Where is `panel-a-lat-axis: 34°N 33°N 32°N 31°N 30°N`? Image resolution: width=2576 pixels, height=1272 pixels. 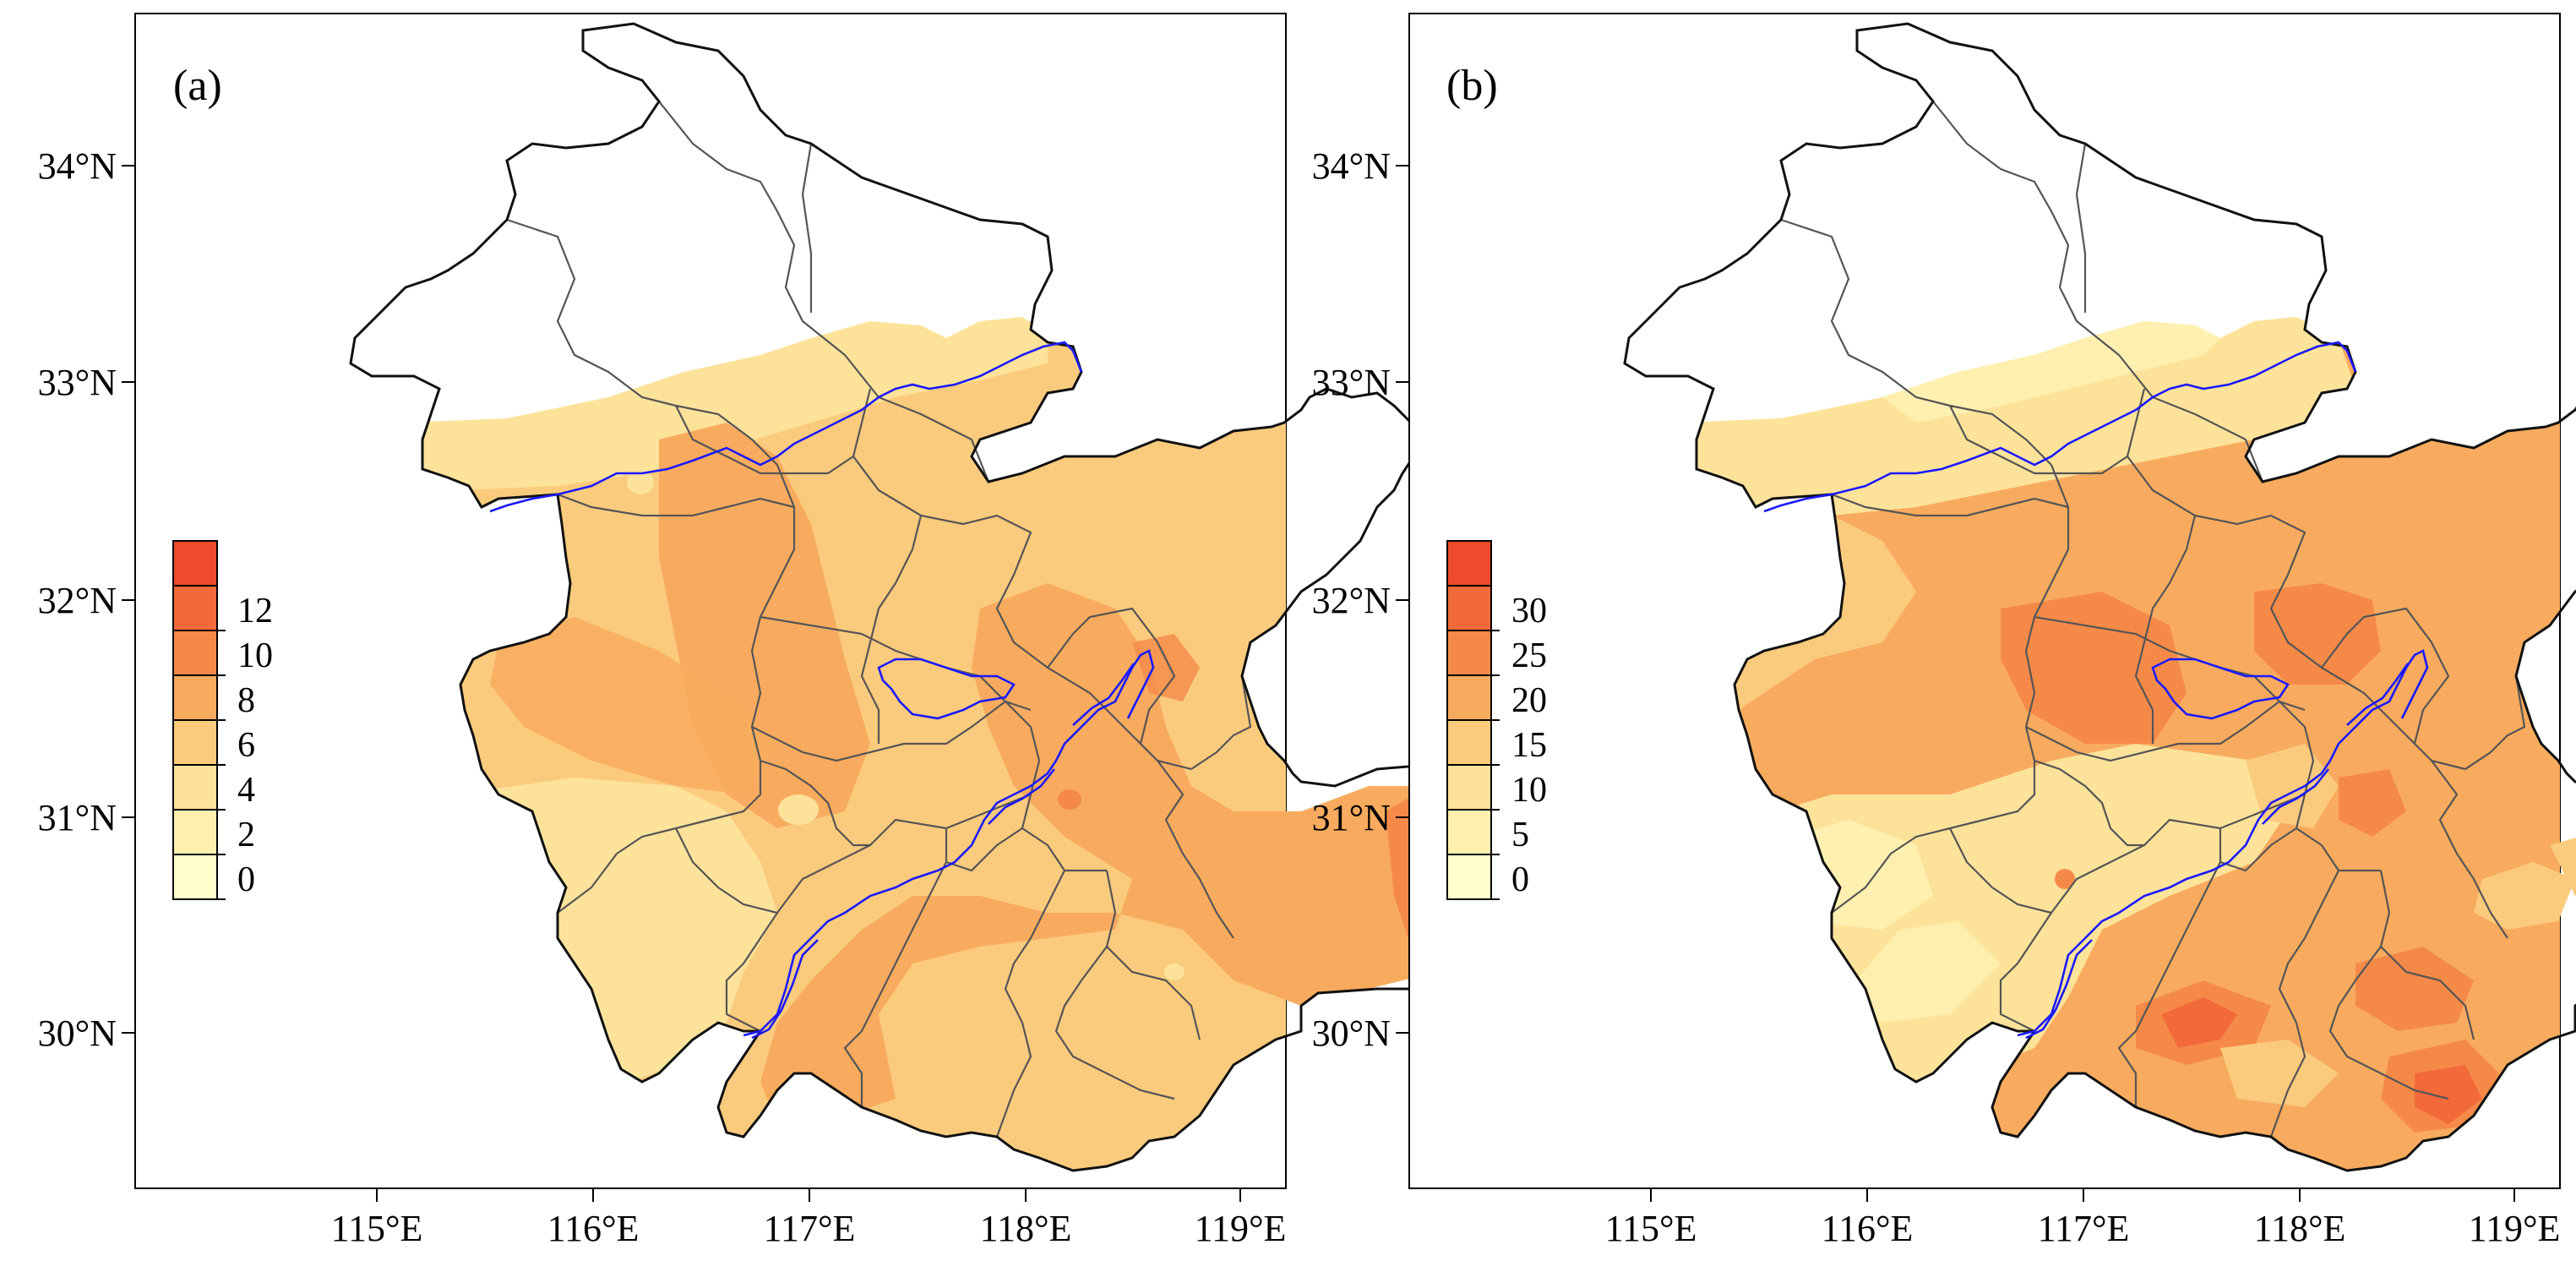
panel-a-lat-axis: 34°N 33°N 32°N 31°N 30°N is located at coordinates (86, 599).